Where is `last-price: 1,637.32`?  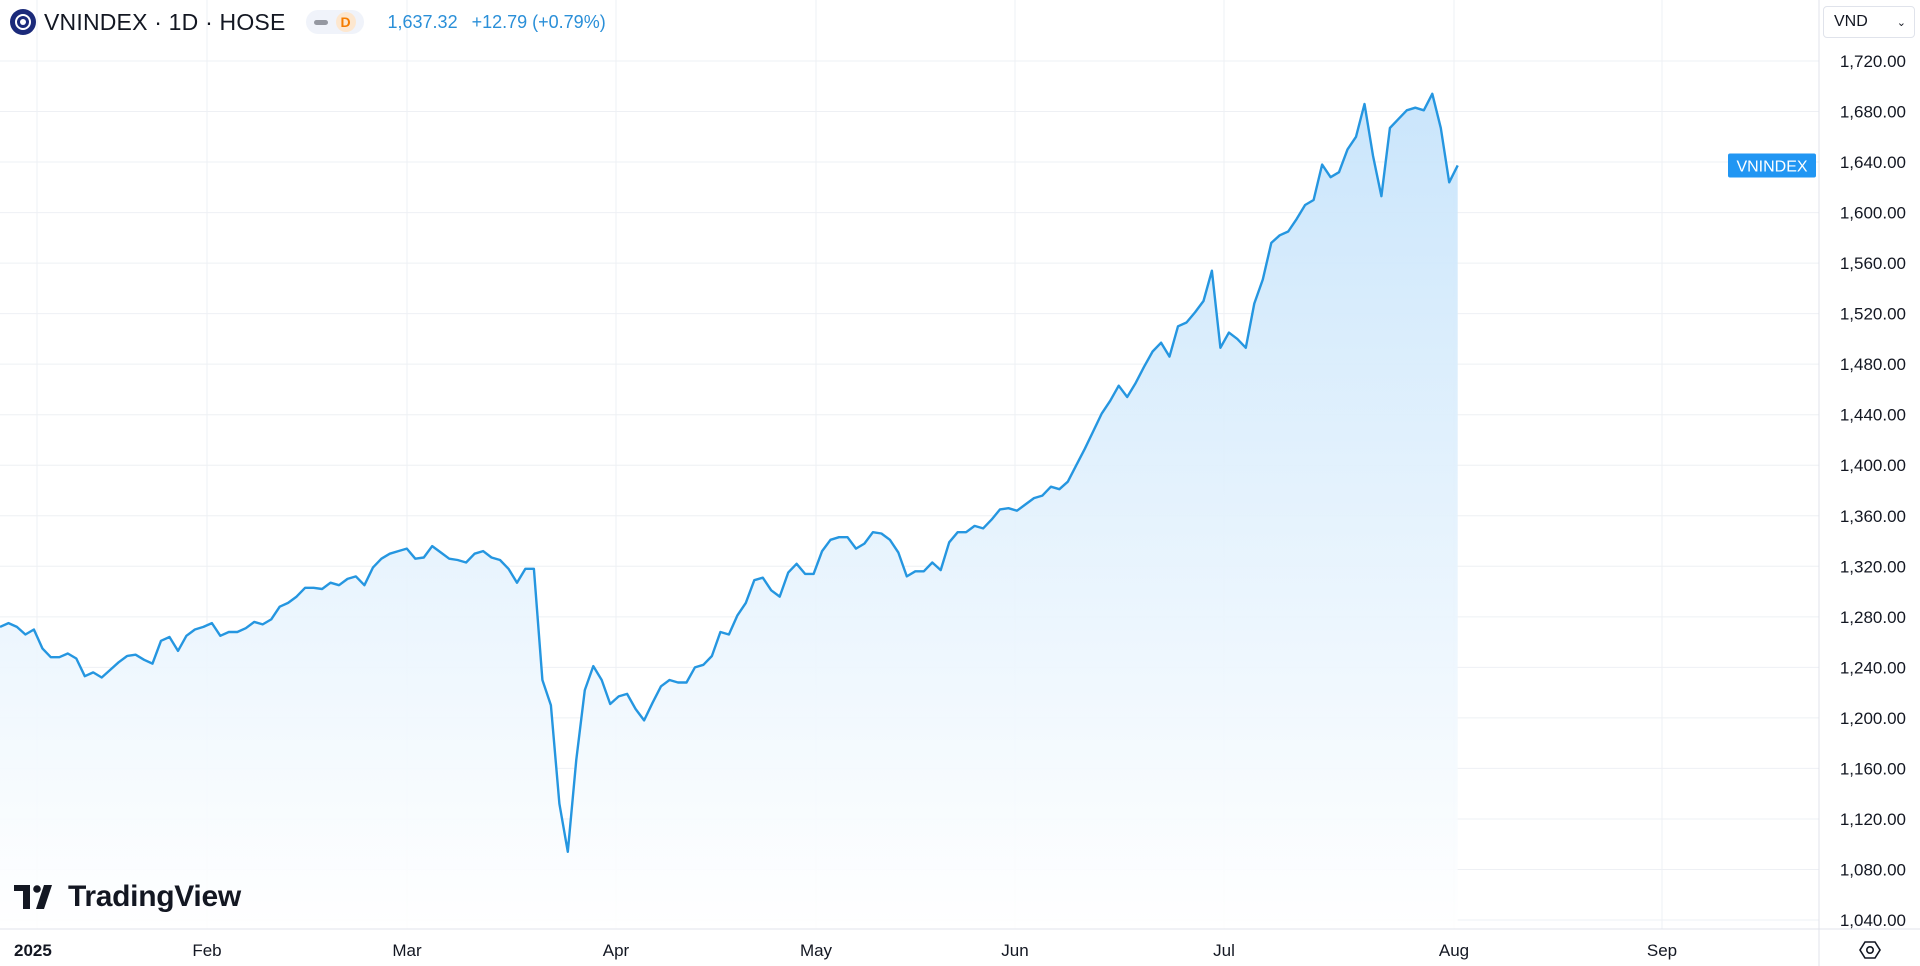 last-price: 1,637.32 is located at coordinates (422, 21).